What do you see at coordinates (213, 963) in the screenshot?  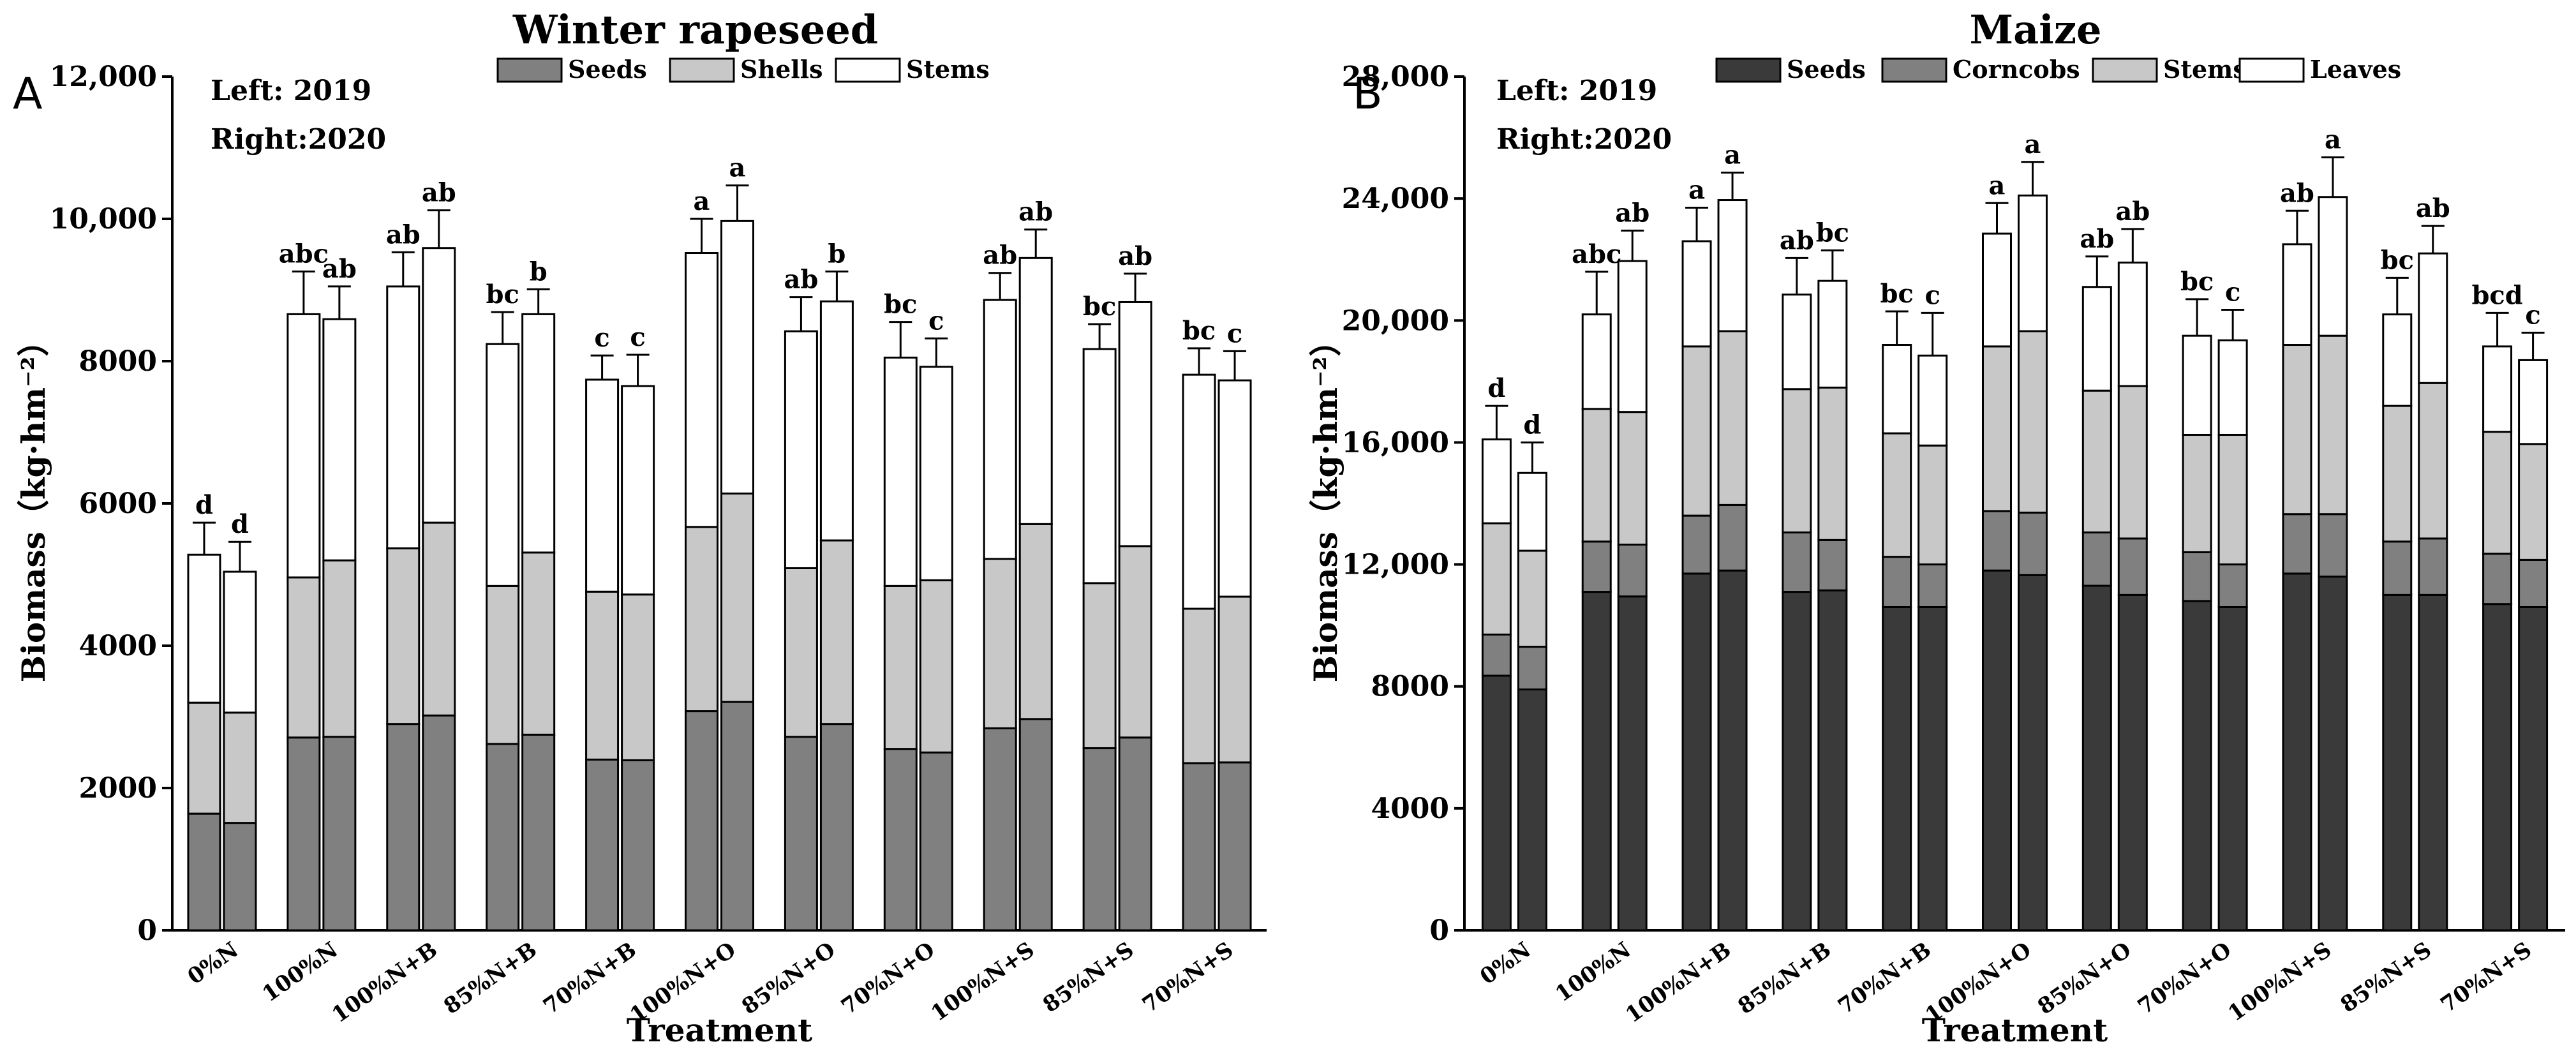 I see `x-tick-label: 0%N` at bounding box center [213, 963].